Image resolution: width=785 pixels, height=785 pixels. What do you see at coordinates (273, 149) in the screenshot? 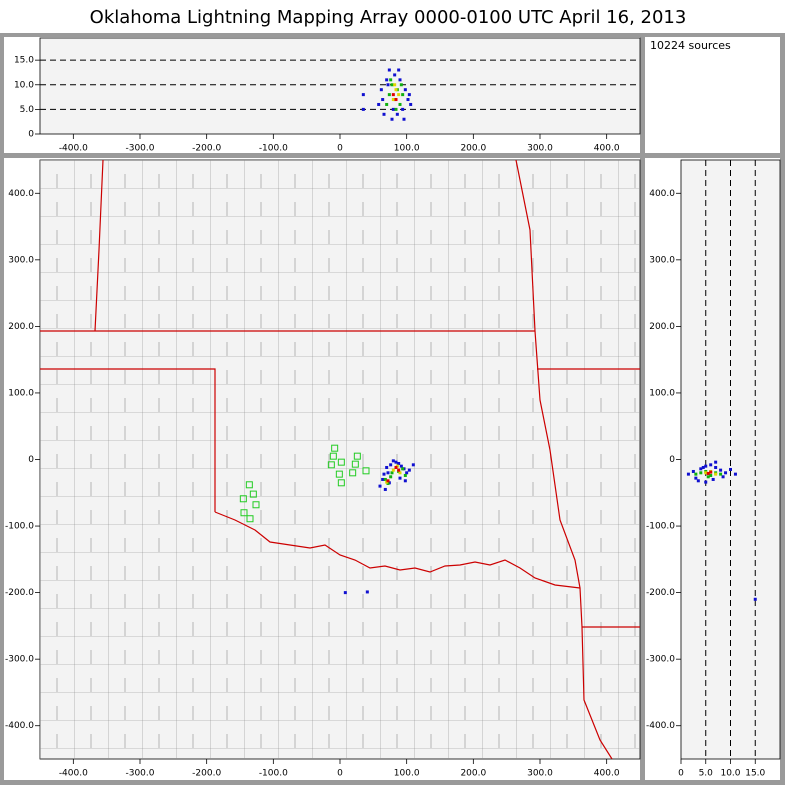
I see `x-tick-label: -100.0` at bounding box center [273, 149].